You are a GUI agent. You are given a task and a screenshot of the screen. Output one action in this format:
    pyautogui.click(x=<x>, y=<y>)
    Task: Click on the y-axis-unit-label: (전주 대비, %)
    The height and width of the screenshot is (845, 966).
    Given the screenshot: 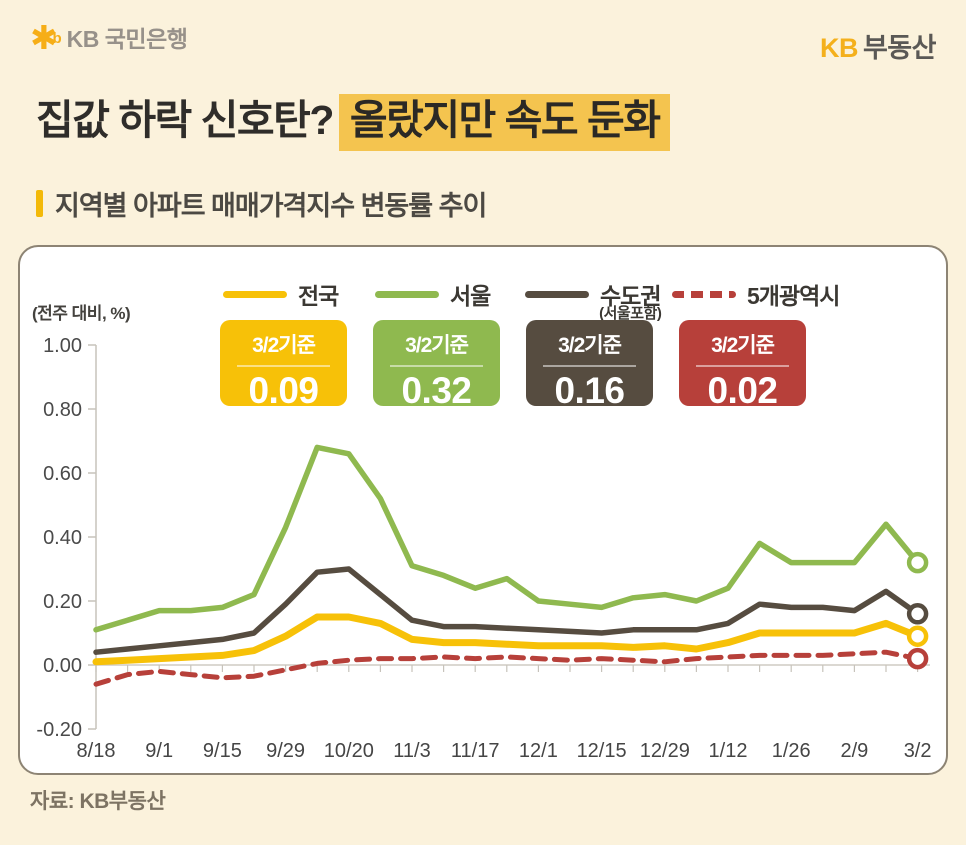 What is the action you would take?
    pyautogui.click(x=81, y=313)
    